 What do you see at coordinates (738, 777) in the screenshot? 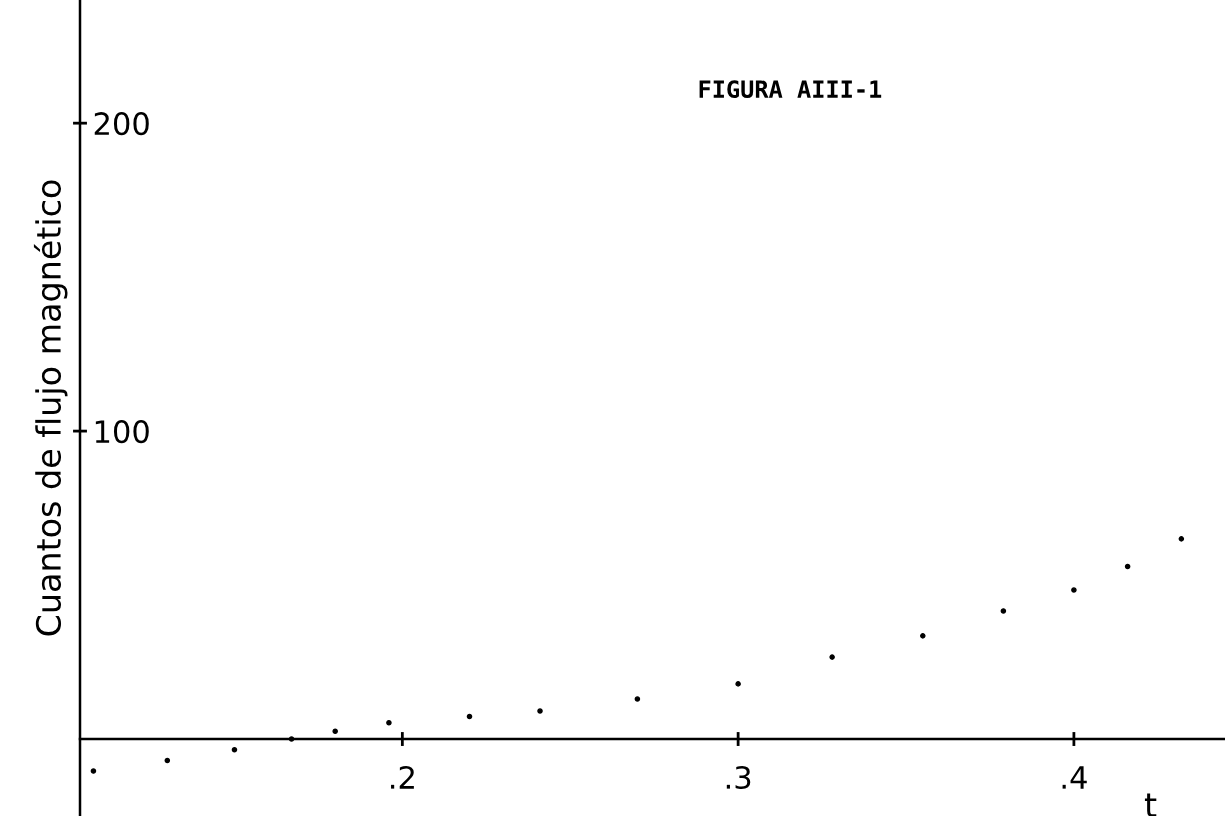
I see `x-tick-label: .3` at bounding box center [738, 777].